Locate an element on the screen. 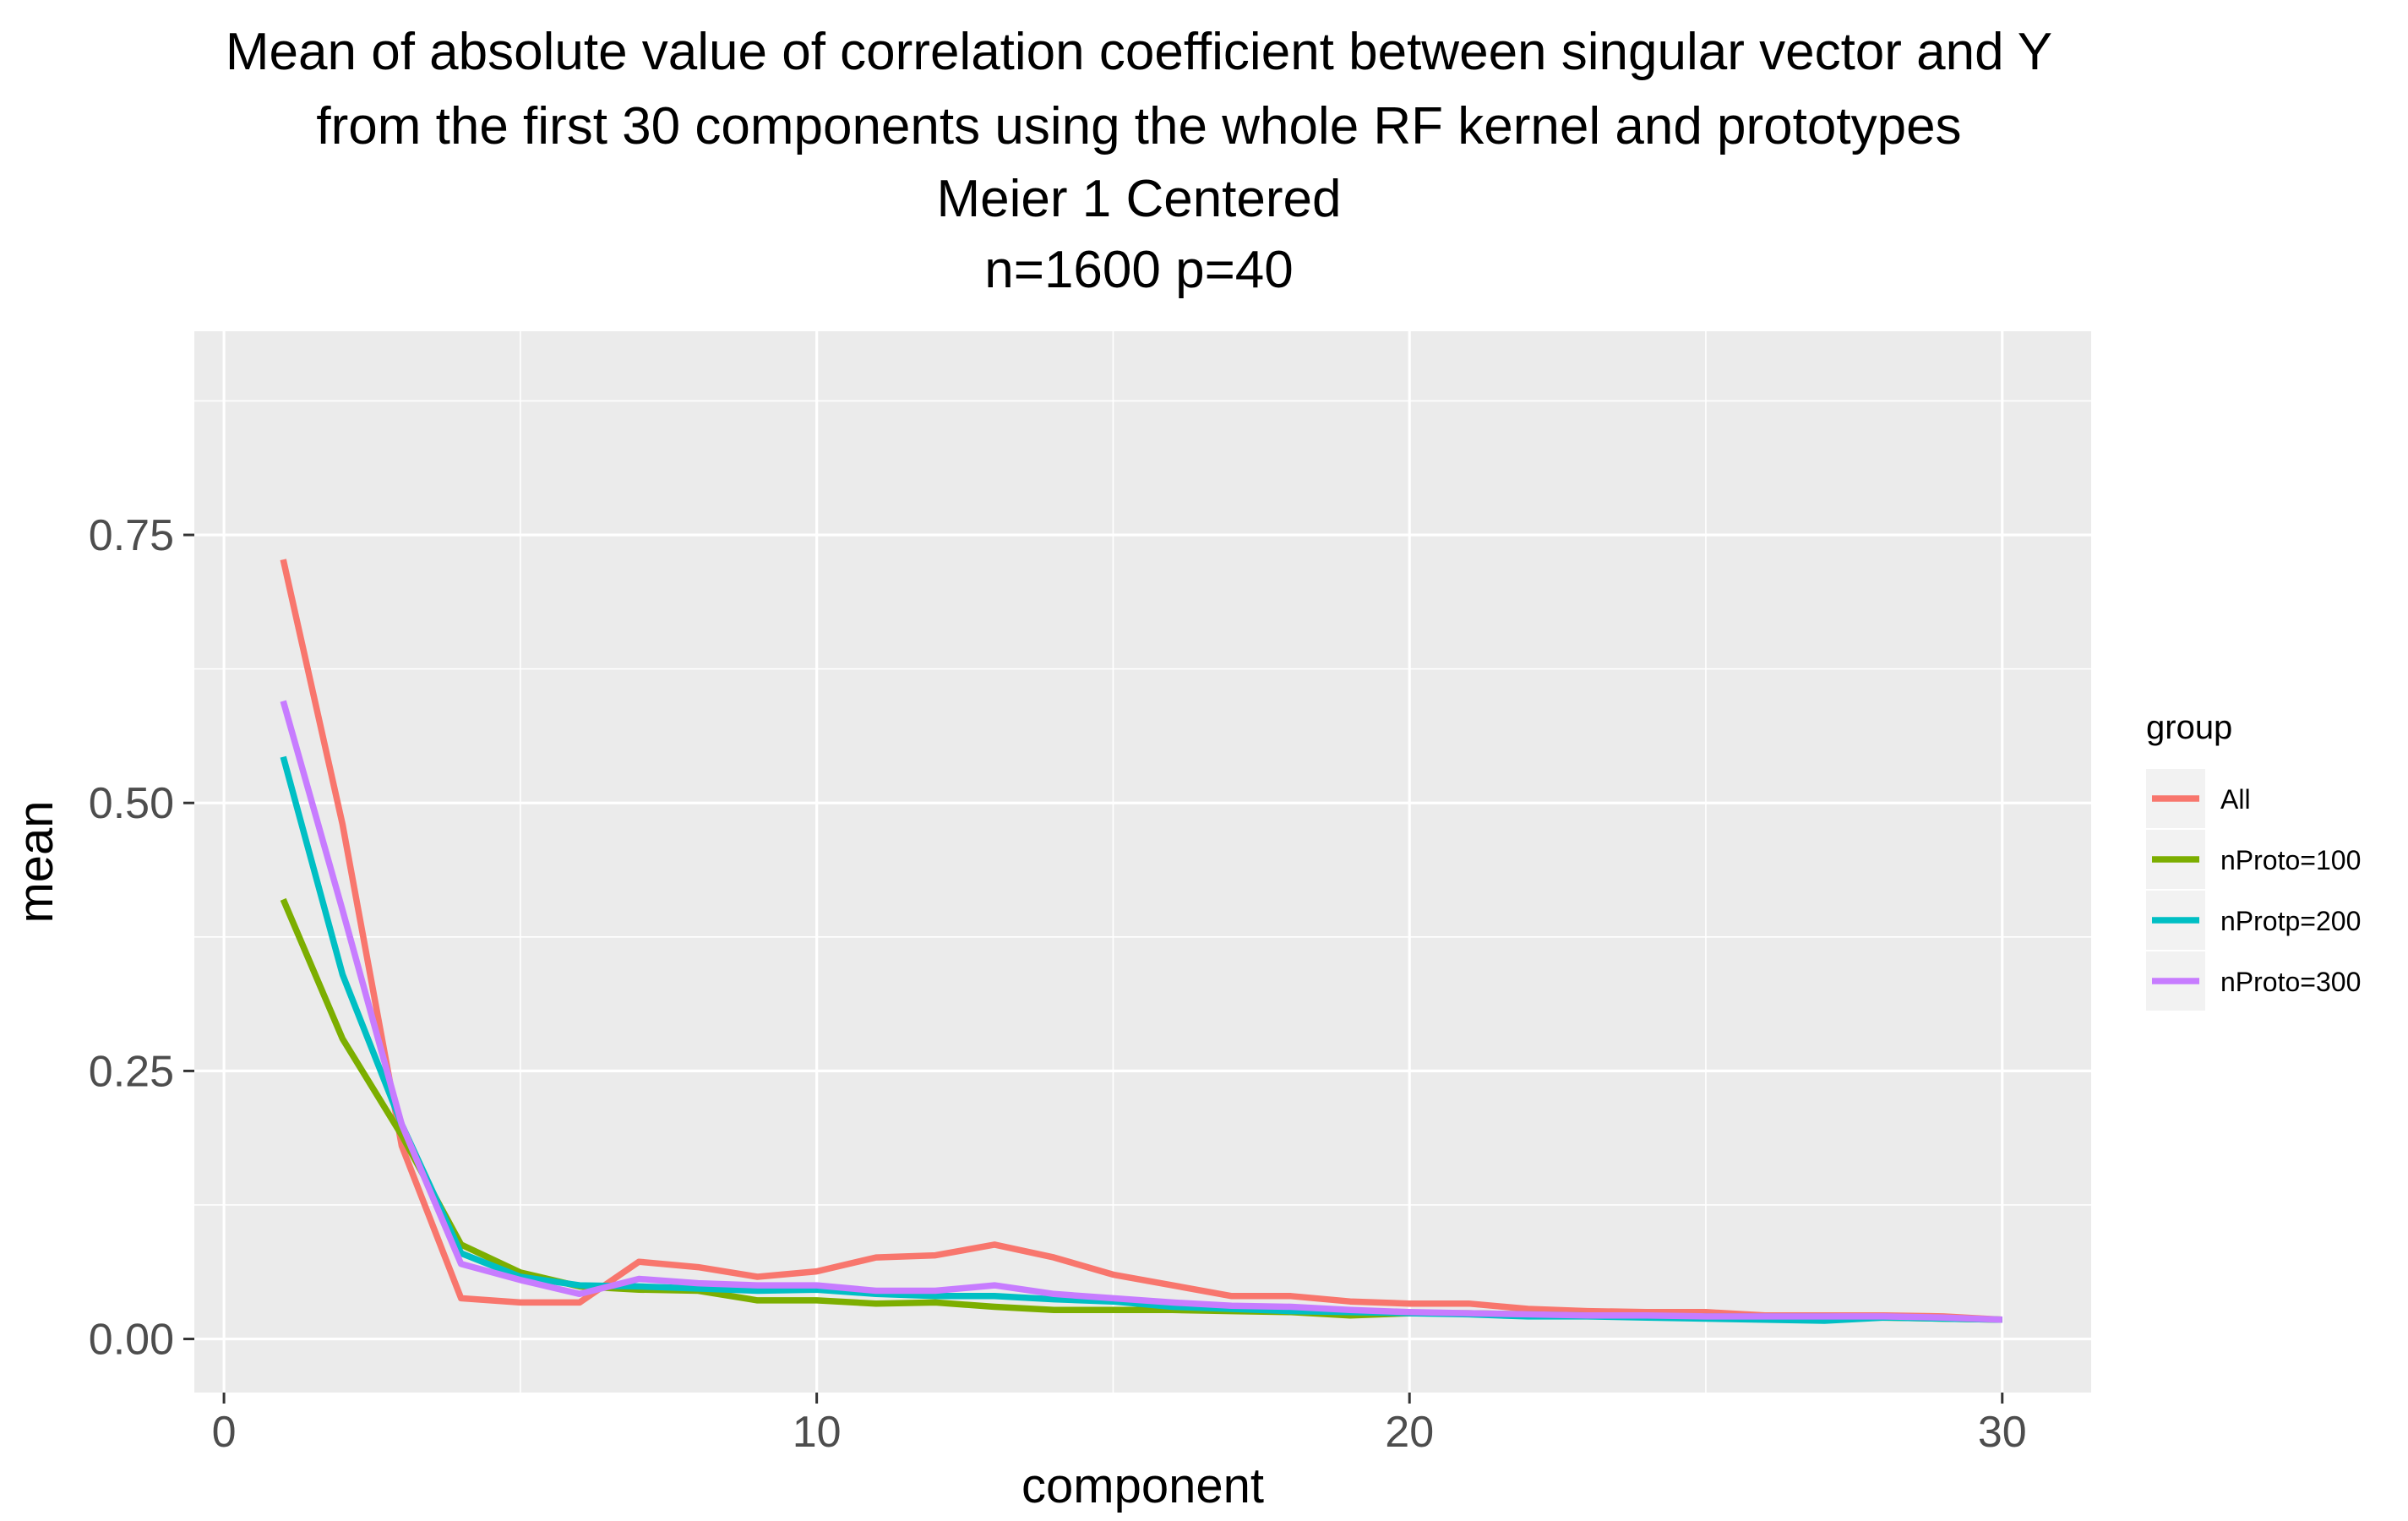 The width and height of the screenshot is (2408, 1521). x-tick-label: 0 is located at coordinates (224, 1432).